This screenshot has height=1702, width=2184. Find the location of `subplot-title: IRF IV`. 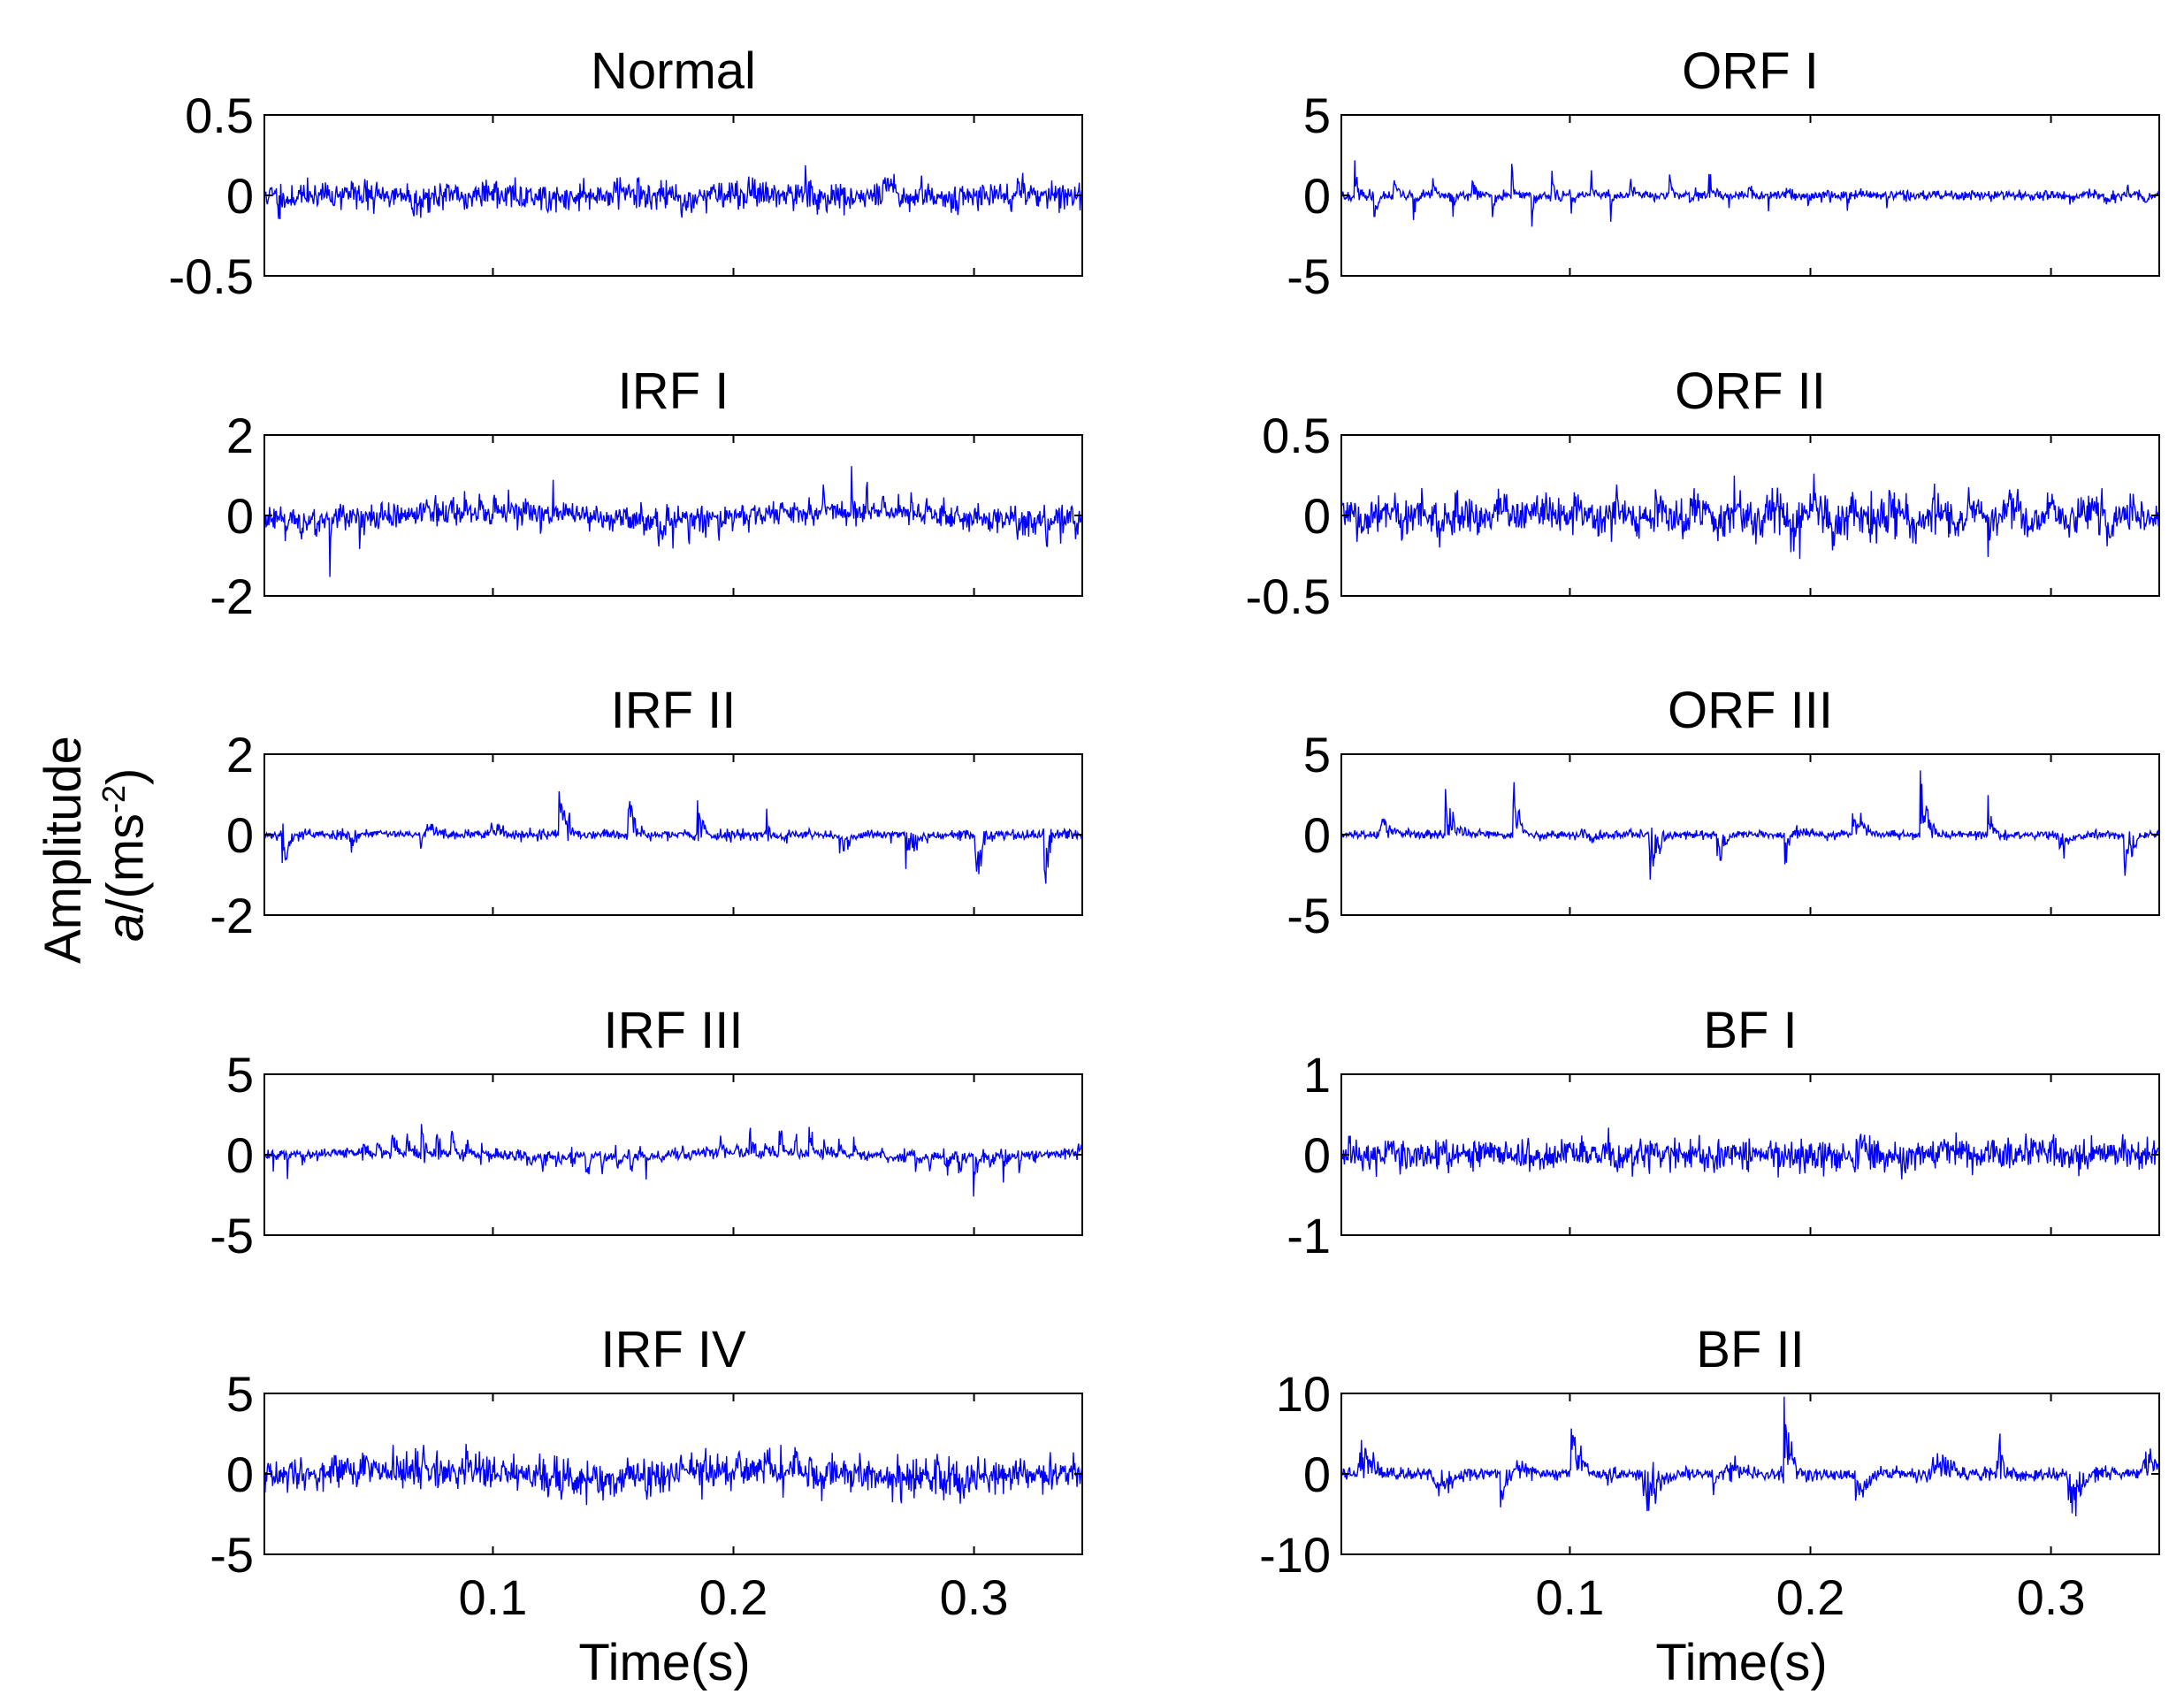

subplot-title: IRF IV is located at coordinates (673, 1349).